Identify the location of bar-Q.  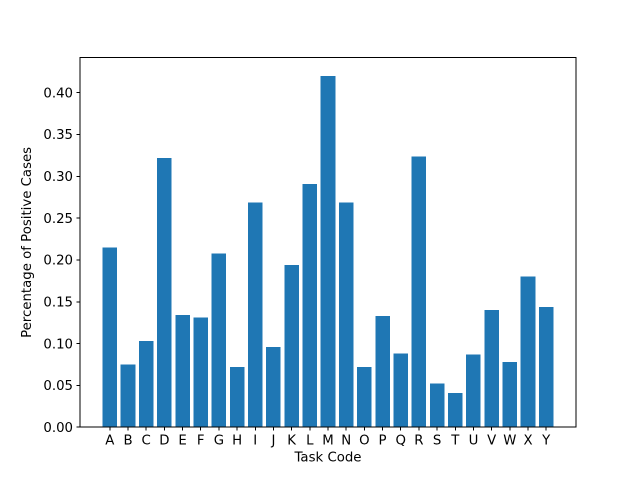
(400, 390).